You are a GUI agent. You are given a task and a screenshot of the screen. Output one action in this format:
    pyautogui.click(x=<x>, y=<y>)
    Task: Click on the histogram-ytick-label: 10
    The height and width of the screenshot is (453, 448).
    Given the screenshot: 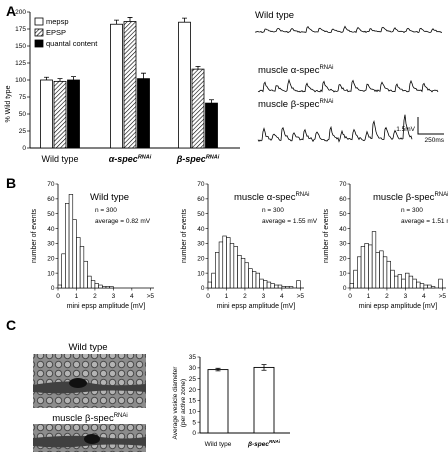 What is the action you would take?
    pyautogui.click(x=201, y=273)
    